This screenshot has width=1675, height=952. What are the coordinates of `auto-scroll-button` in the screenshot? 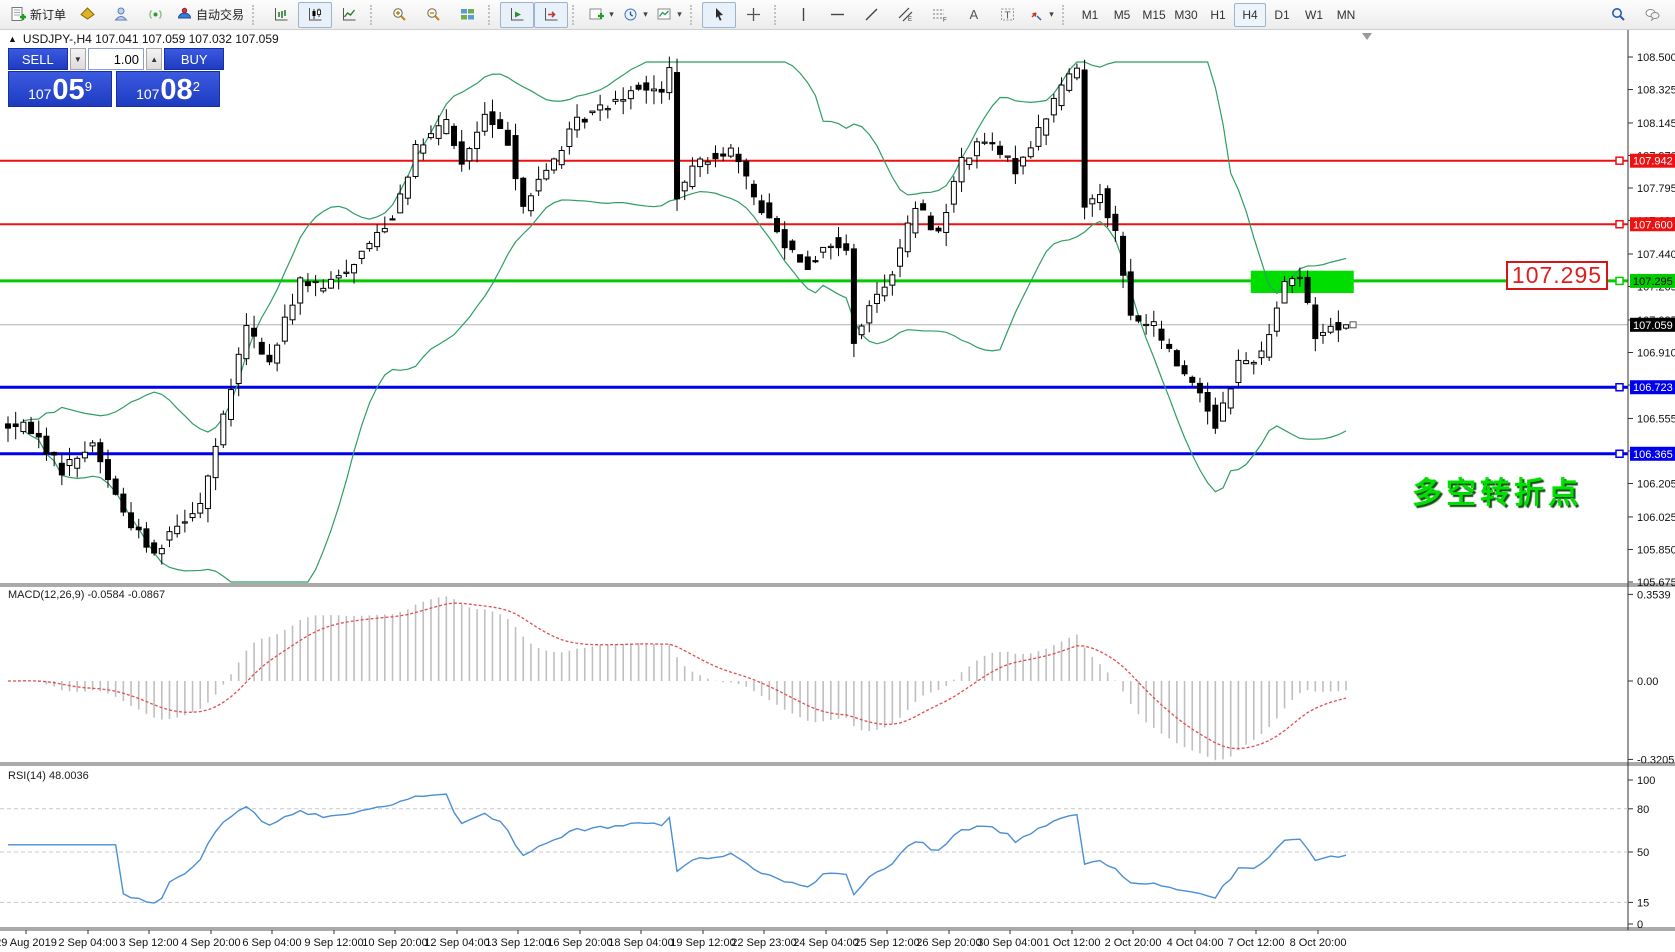 It's located at (517, 14).